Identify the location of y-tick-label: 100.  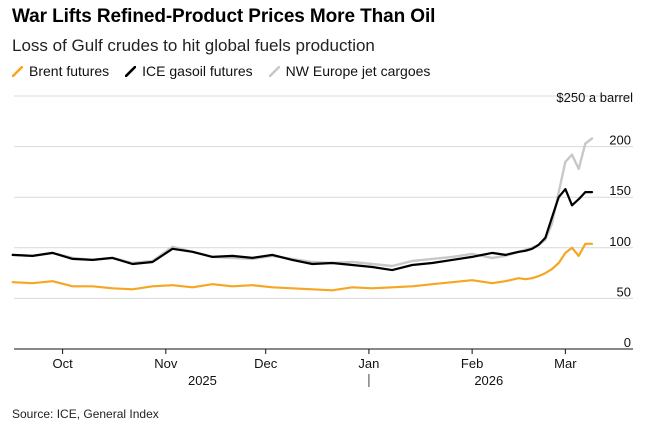
(620, 241).